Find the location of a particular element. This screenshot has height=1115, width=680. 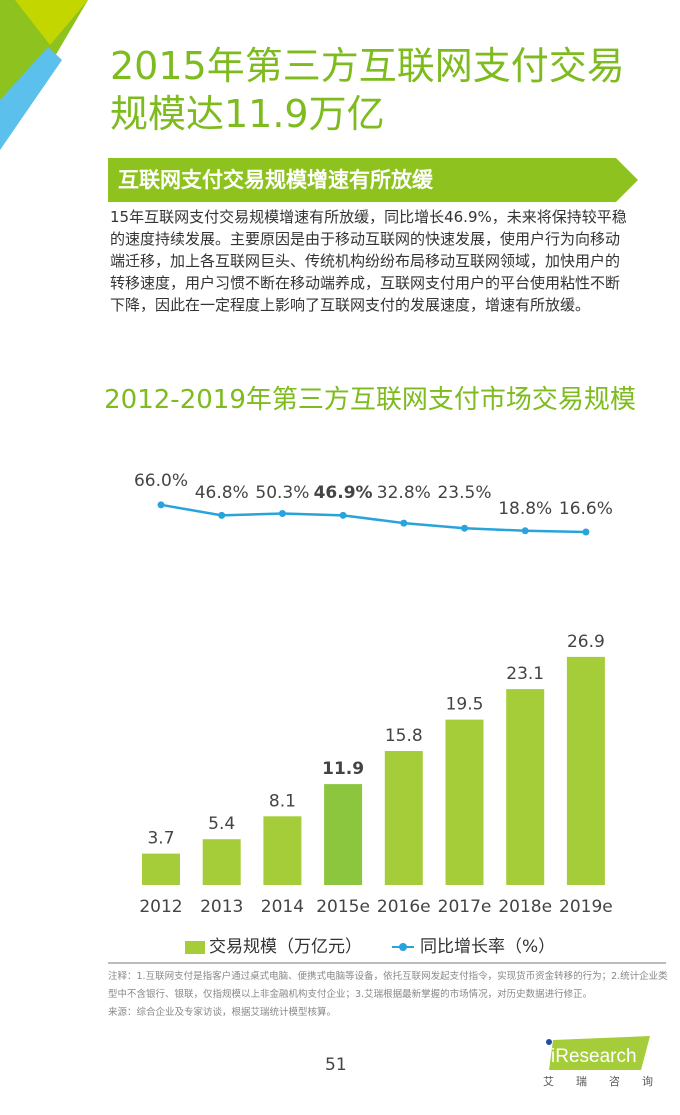

bar-value-label: 23.1 is located at coordinates (525, 674).